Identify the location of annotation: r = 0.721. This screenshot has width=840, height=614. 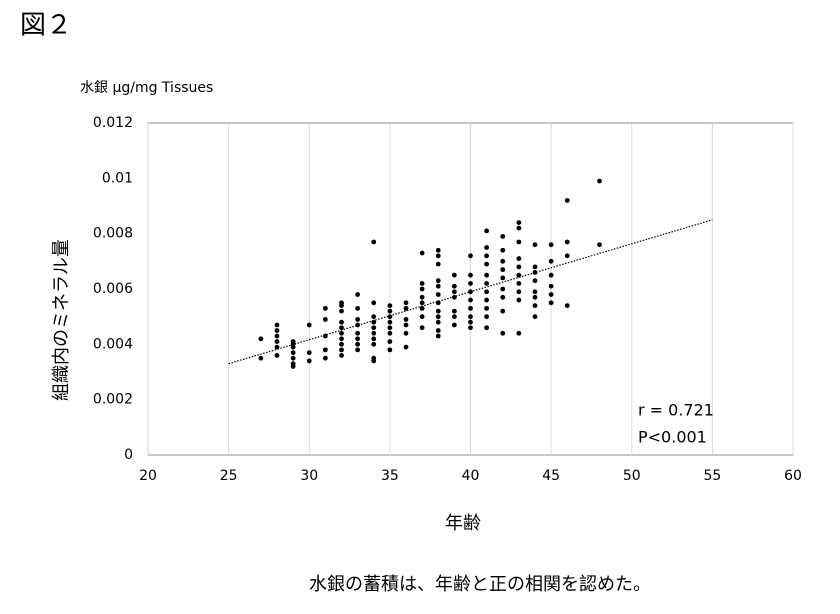
(676, 410).